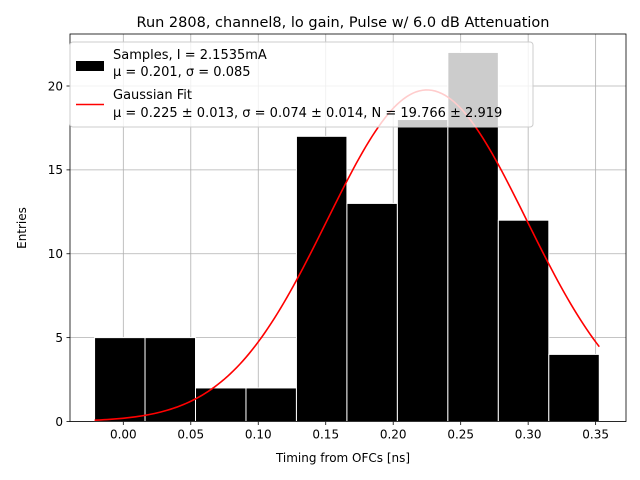  Describe the element at coordinates (22, 228) in the screenshot. I see `y-axis-label: Entries` at that location.